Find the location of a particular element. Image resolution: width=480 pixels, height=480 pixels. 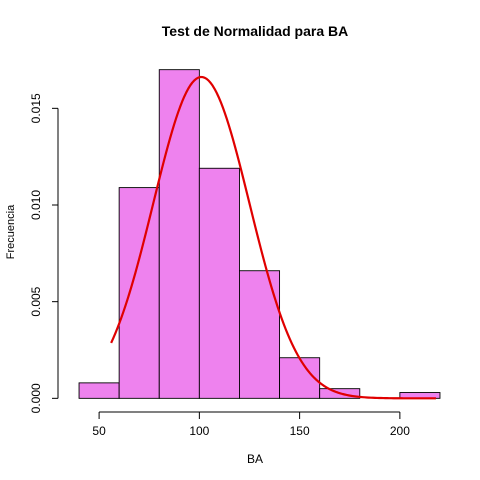

x-tick-label: 50 is located at coordinates (99, 431).